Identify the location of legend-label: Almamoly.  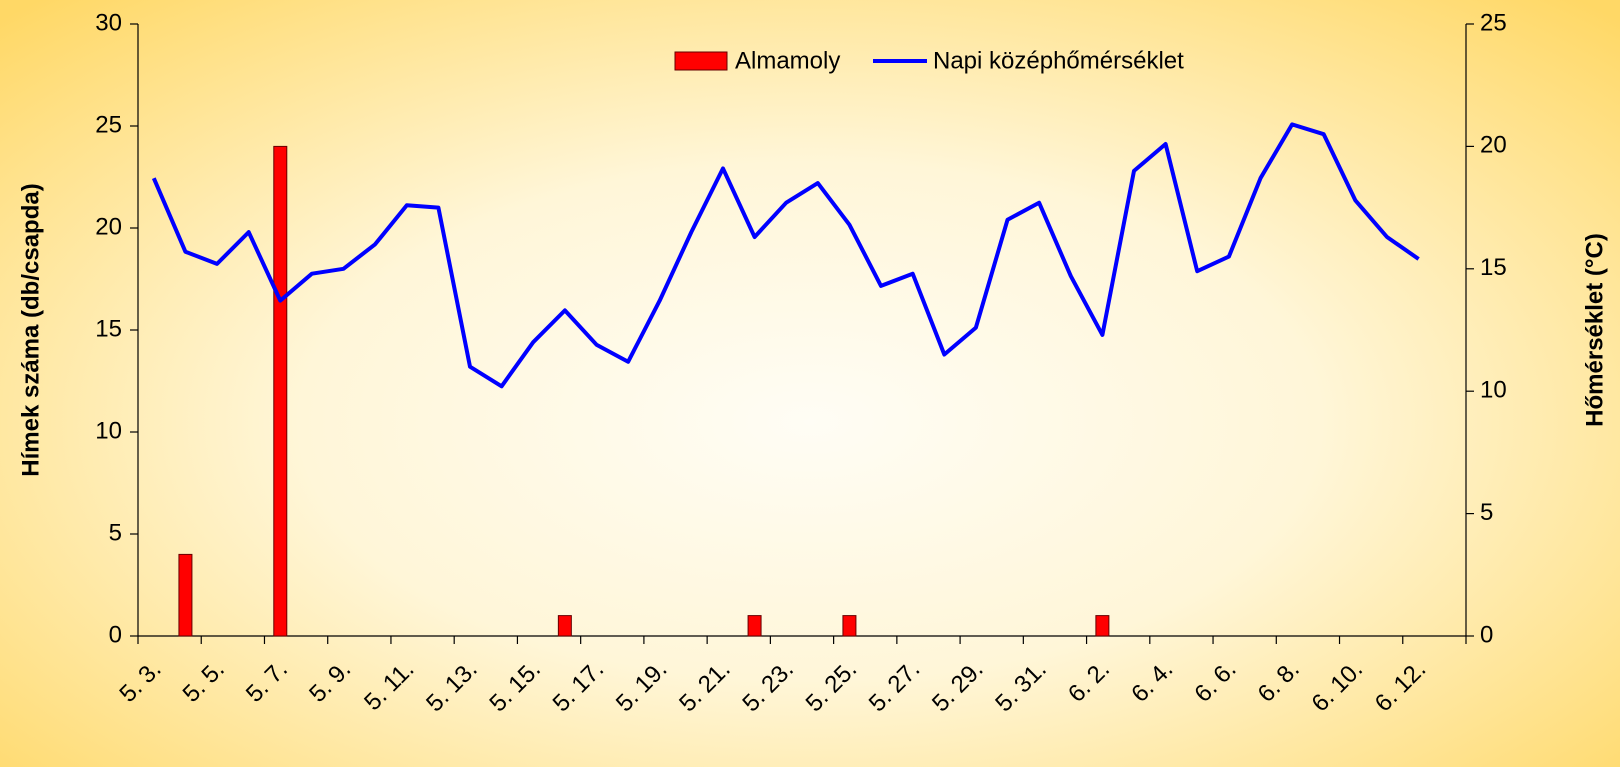
(787, 60).